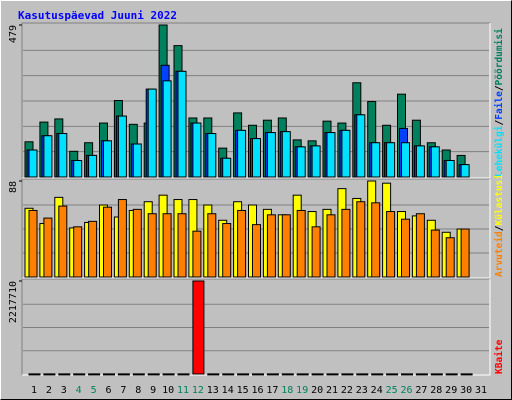  I want to click on legend: KBaite, so click(499, 356).